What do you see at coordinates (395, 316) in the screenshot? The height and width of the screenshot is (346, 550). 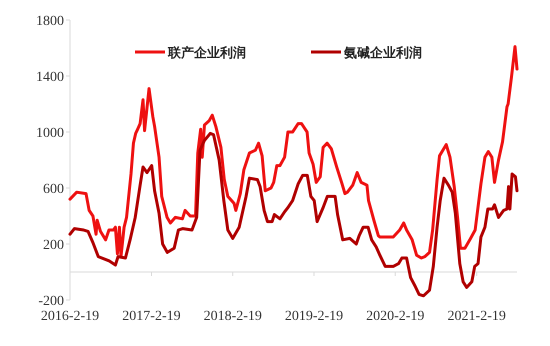 I see `x-tick-label: 2020-2-19` at bounding box center [395, 316].